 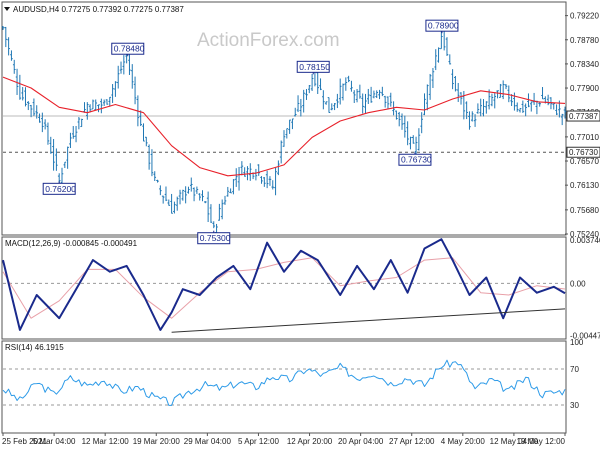 What do you see at coordinates (584, 137) in the screenshot?
I see `price-tick-label: 0.77010` at bounding box center [584, 137].